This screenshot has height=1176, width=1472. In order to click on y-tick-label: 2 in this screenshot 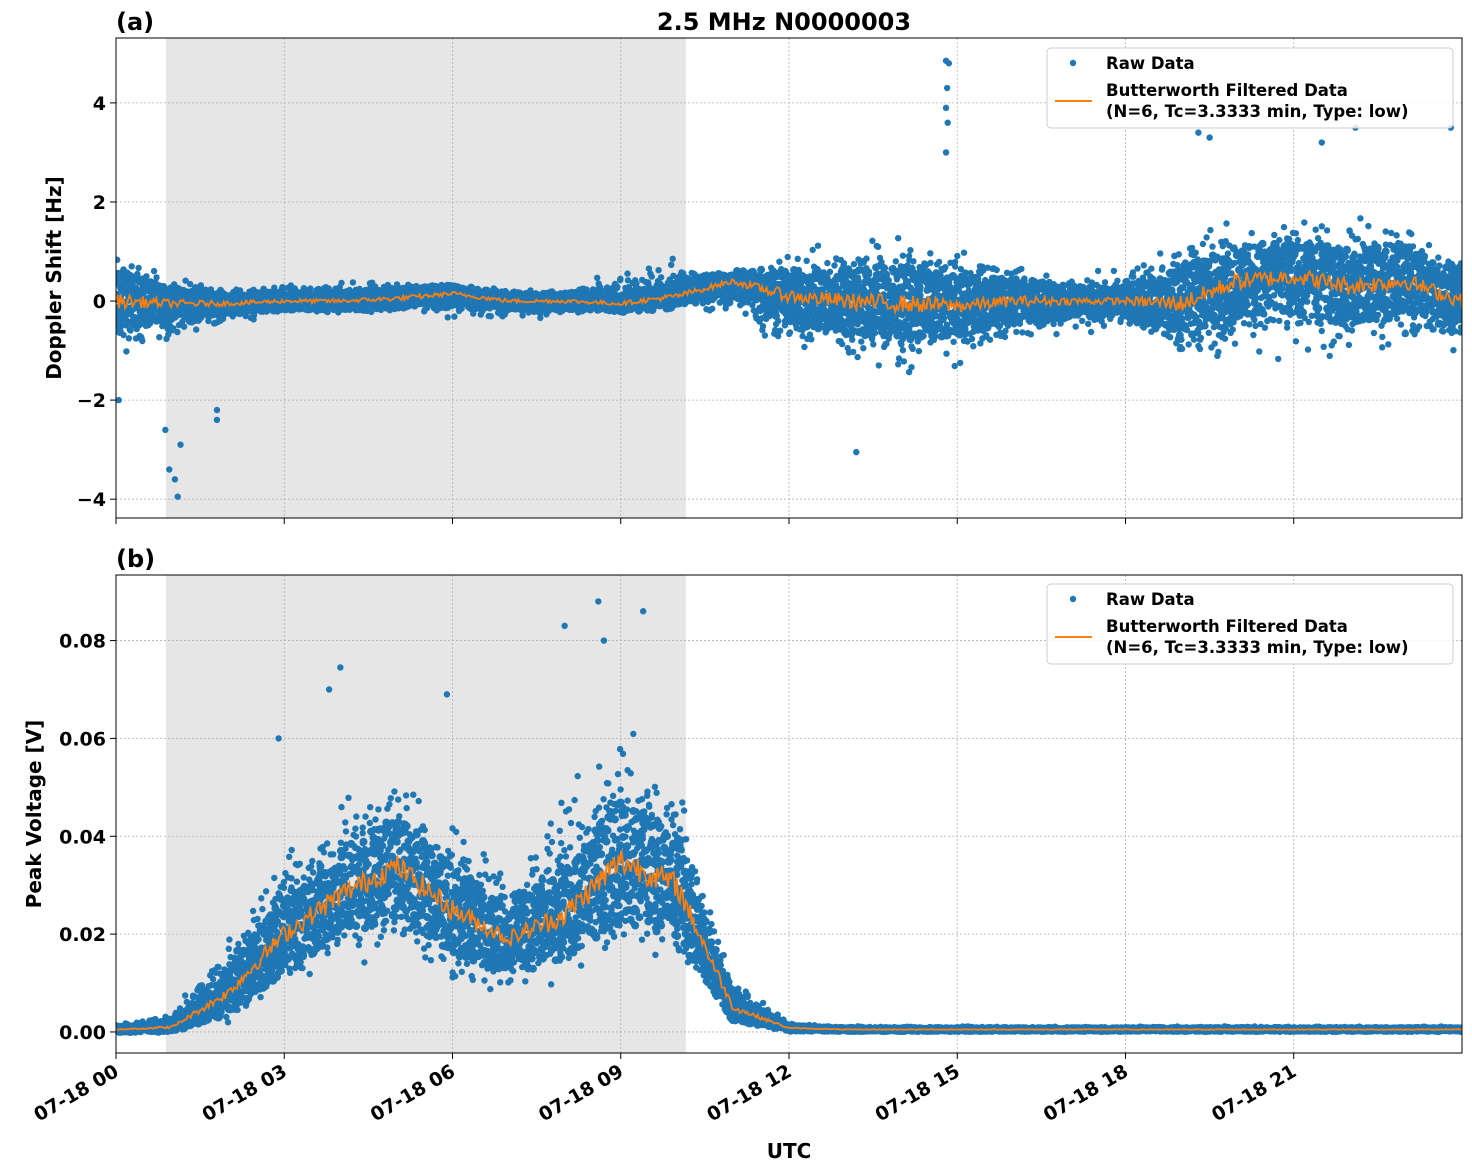, I will do `click(99, 203)`.